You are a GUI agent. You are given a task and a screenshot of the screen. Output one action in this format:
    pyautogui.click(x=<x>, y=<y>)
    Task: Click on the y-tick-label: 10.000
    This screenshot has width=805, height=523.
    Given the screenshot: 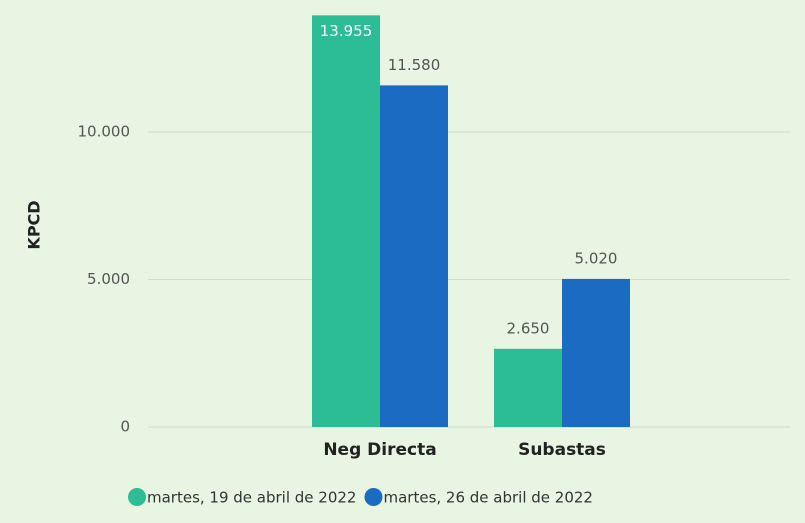 What is the action you would take?
    pyautogui.click(x=104, y=132)
    